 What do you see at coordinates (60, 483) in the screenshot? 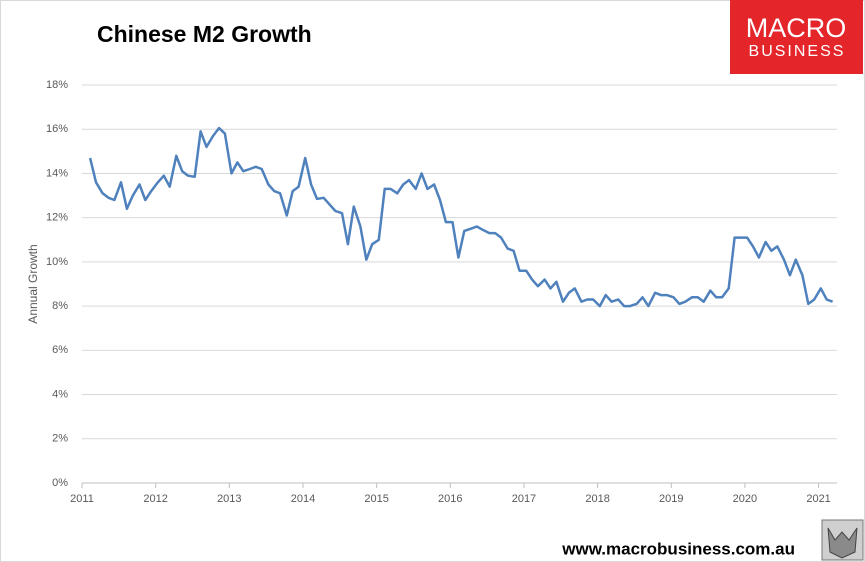
I see `y-tick-label: 0%` at bounding box center [60, 483].